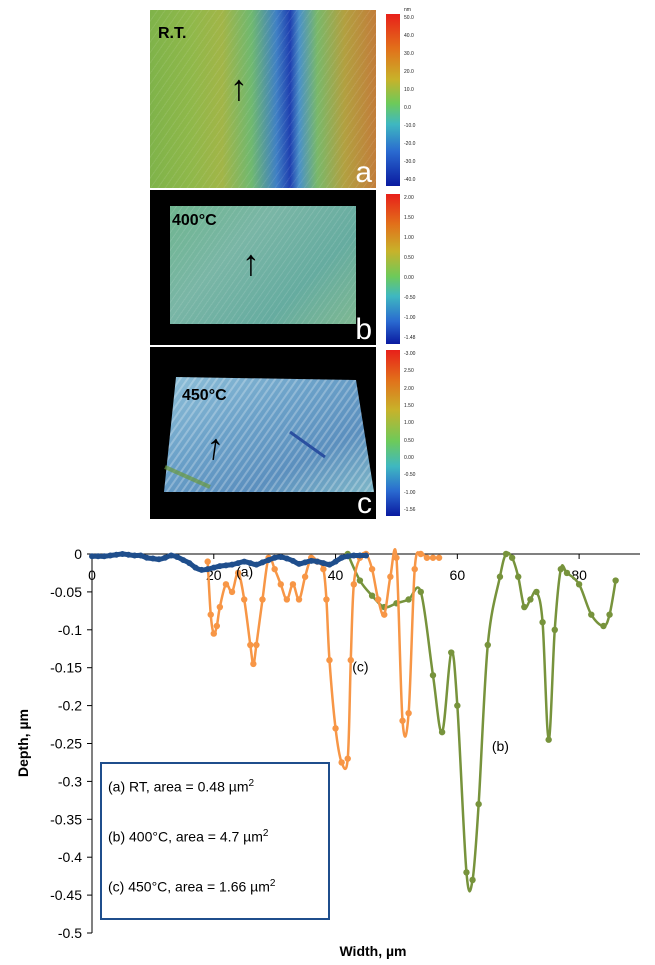 The height and width of the screenshot is (965, 655). Describe the element at coordinates (178, 786) in the screenshot. I see `legend-text-a: (a) RT, area = 0.48 µm` at that location.